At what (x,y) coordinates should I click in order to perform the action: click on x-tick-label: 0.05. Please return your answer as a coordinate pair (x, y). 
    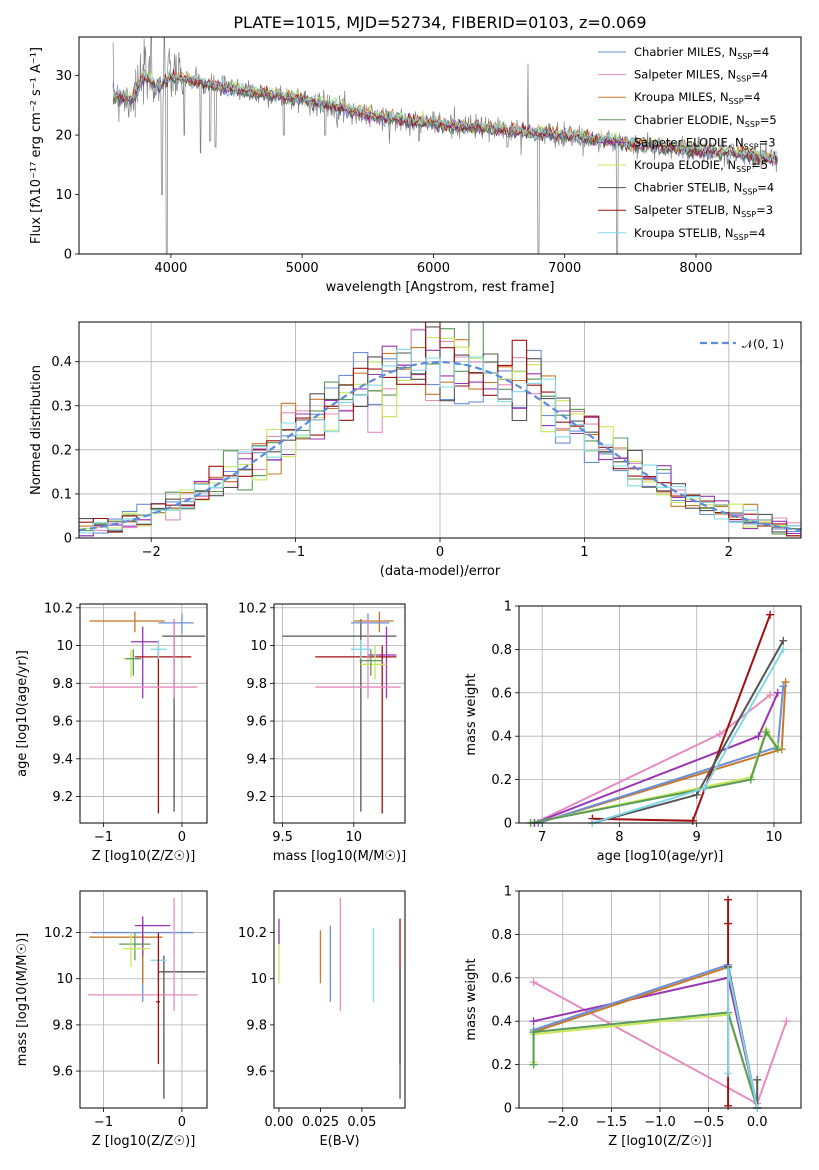
    Looking at the image, I should click on (361, 1122).